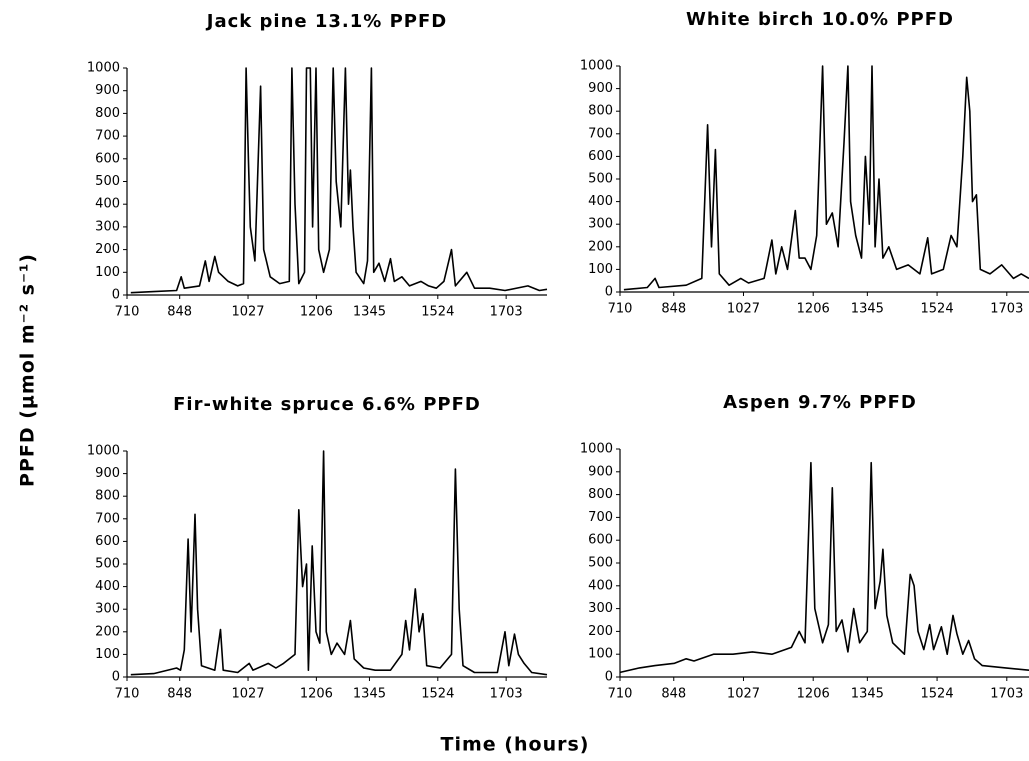  Describe the element at coordinates (327, 404) in the screenshot. I see `chart-title: Fir-white spruce 6.6% PPFD` at that location.